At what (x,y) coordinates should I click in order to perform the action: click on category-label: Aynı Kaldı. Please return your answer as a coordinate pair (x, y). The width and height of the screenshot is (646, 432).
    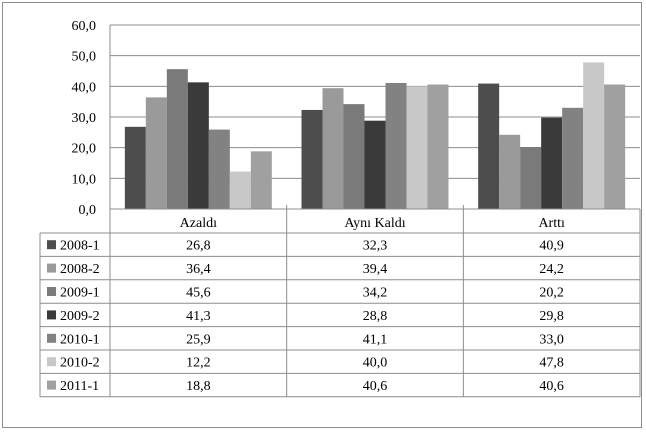
    Looking at the image, I should click on (374, 223).